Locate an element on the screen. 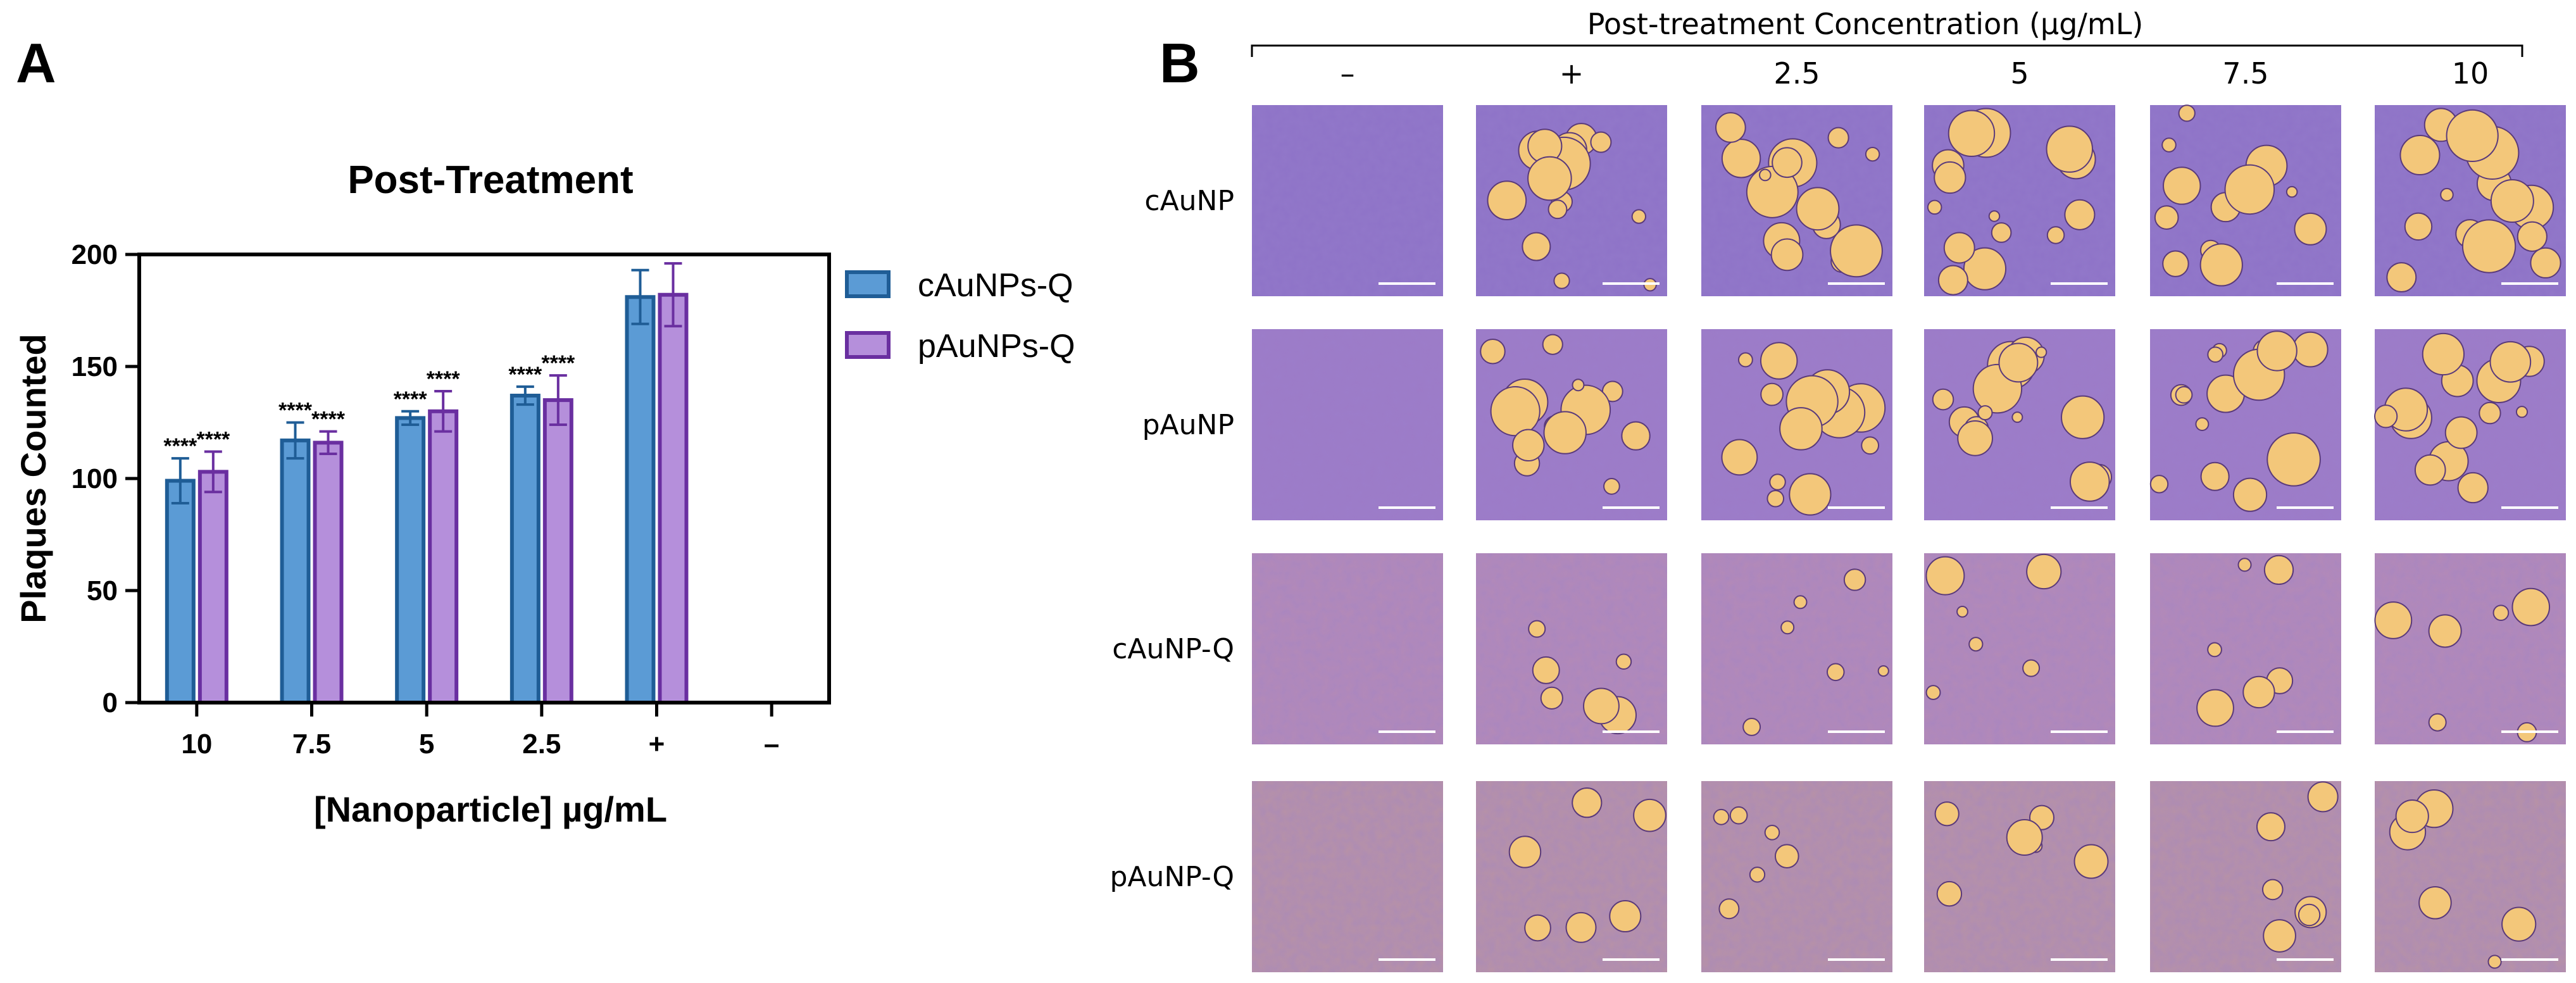 The height and width of the screenshot is (983, 2576). y-tick-label: 200 is located at coordinates (95, 254).